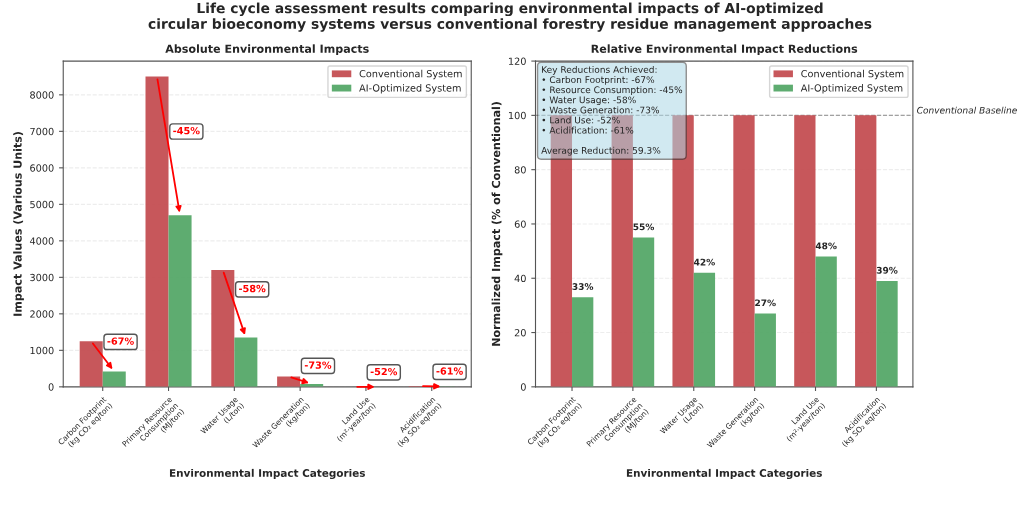 This screenshot has height=509, width=1020. I want to click on text: Key Reductions Achieved: • Carbon Footprint: -67% • Resource Consumption: -45% • Water Usage: -58% • Waste Generation: -73% • Land Use: -52% • Acidification: -61% Average Reduction: 59.3%, so click(612, 110).